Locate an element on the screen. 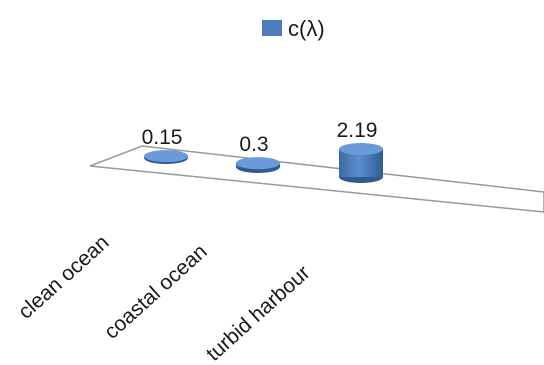 This screenshot has height=365, width=544. data-label: 0.3 is located at coordinates (253, 144).